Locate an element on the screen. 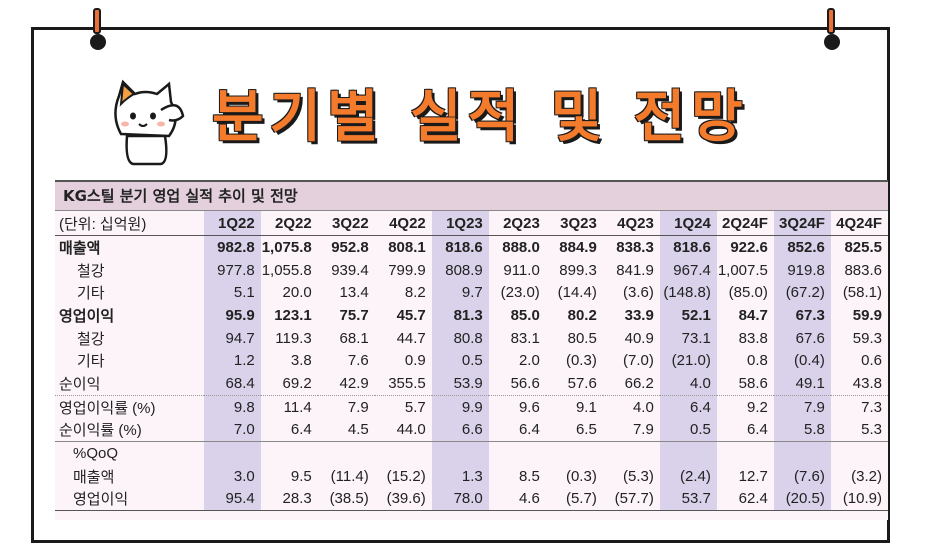 This screenshot has height=557, width=925. table-cell: 808.1 is located at coordinates (407, 247).